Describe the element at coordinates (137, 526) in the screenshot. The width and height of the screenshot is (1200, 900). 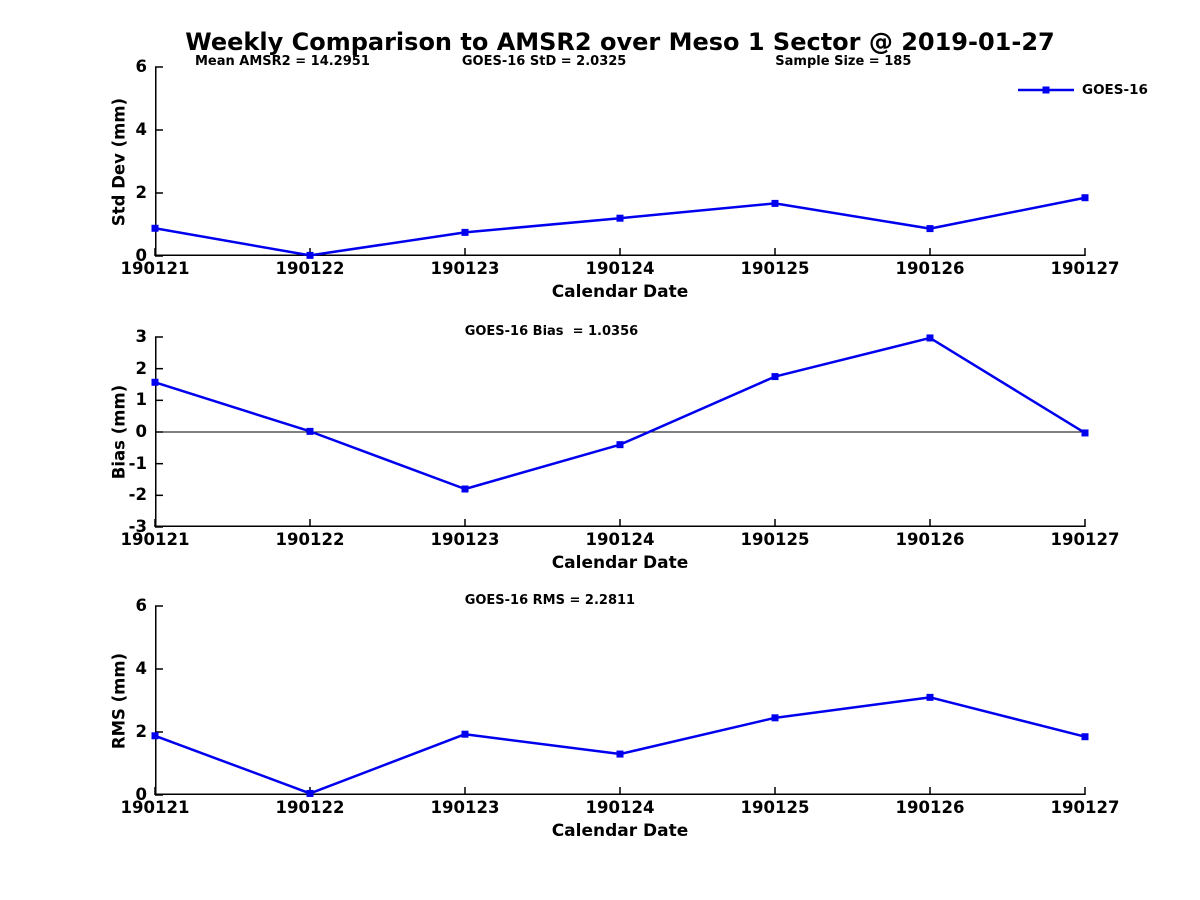
I see `y-tick-label: -3` at that location.